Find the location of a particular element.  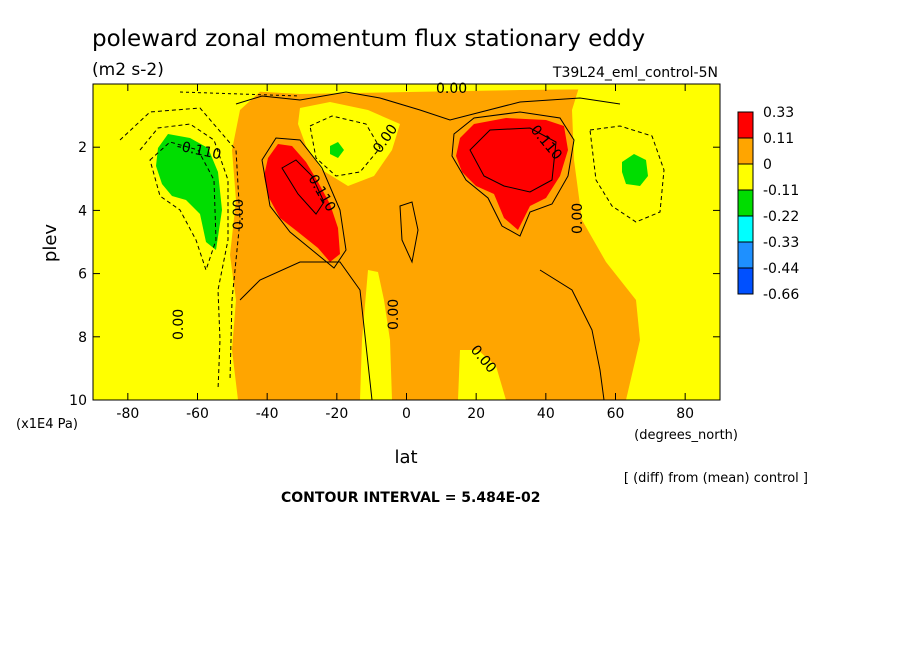

legend-label: 0.33 is located at coordinates (778, 113).